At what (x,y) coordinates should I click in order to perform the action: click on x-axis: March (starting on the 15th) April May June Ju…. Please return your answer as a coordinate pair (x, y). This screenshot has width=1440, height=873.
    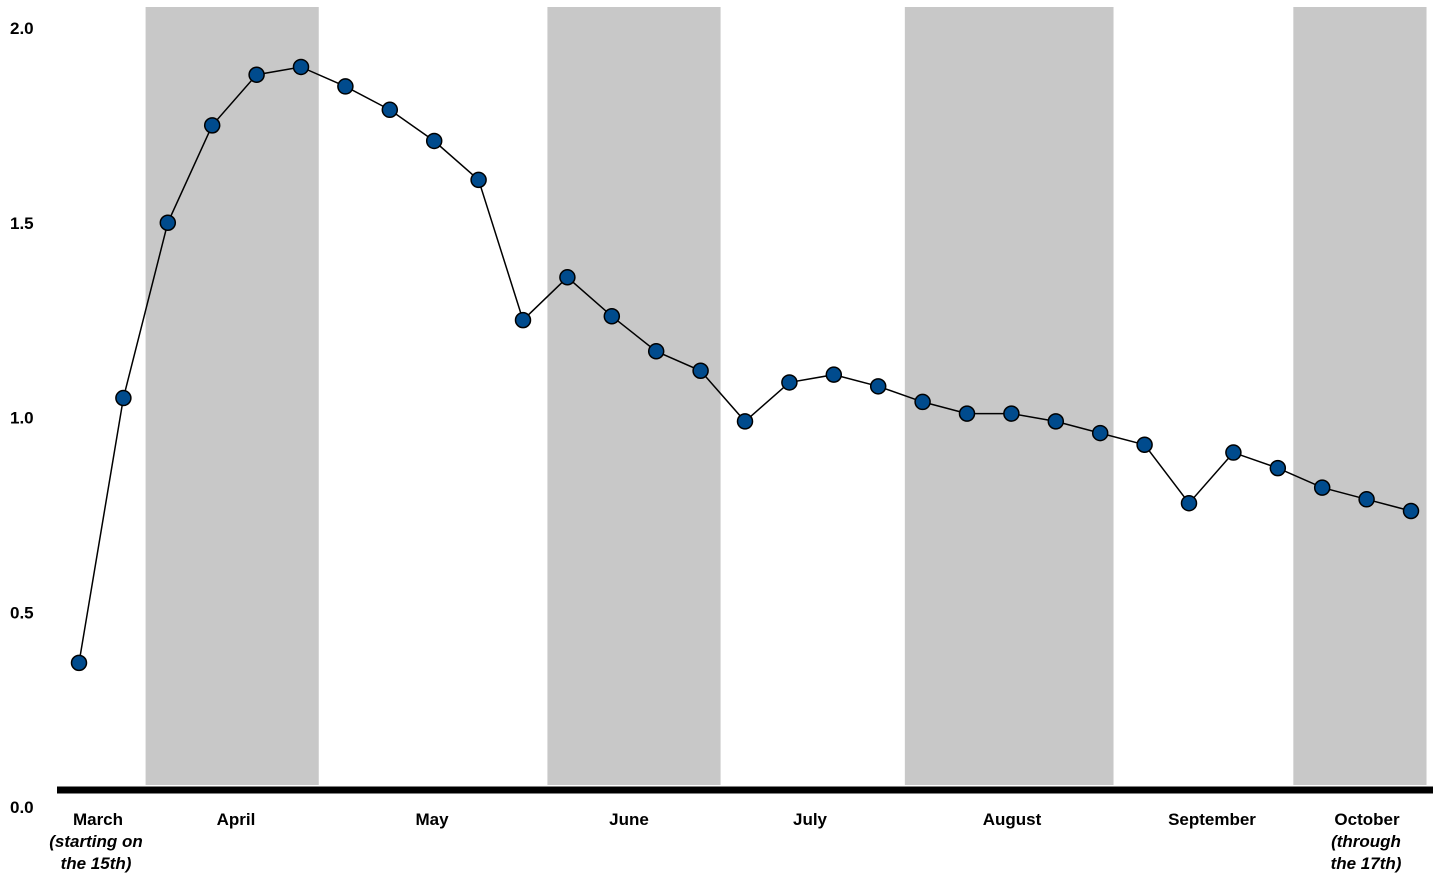
    Looking at the image, I should click on (725, 841).